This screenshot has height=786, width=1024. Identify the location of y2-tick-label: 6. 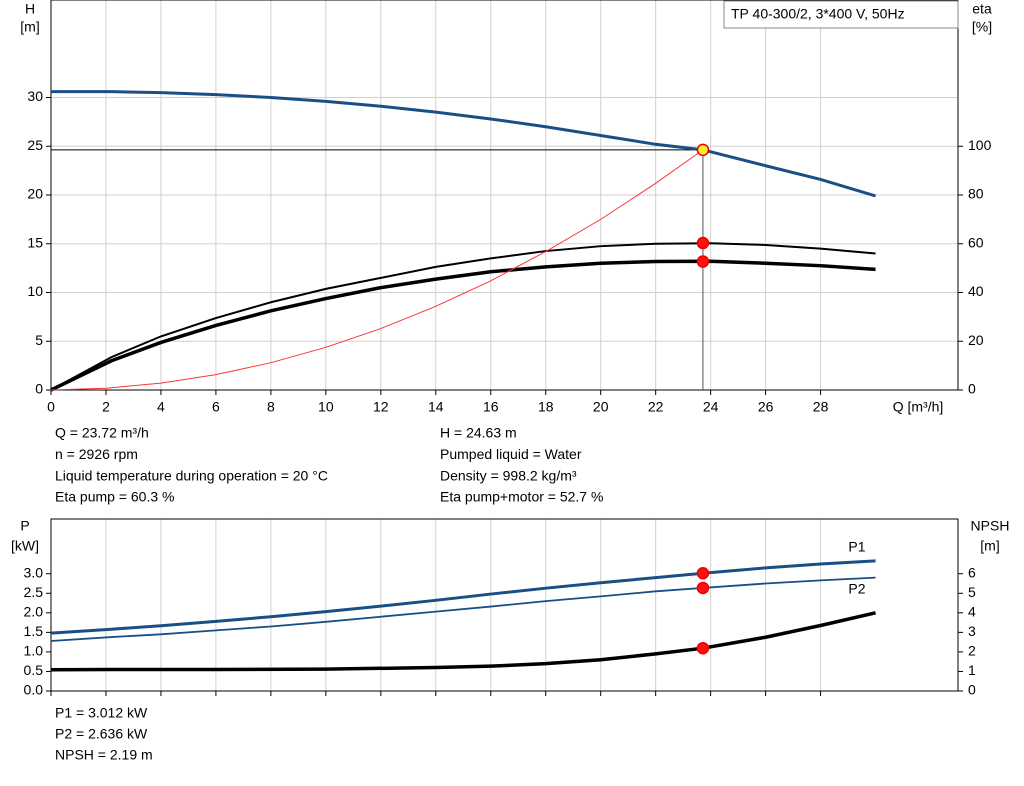
(972, 572).